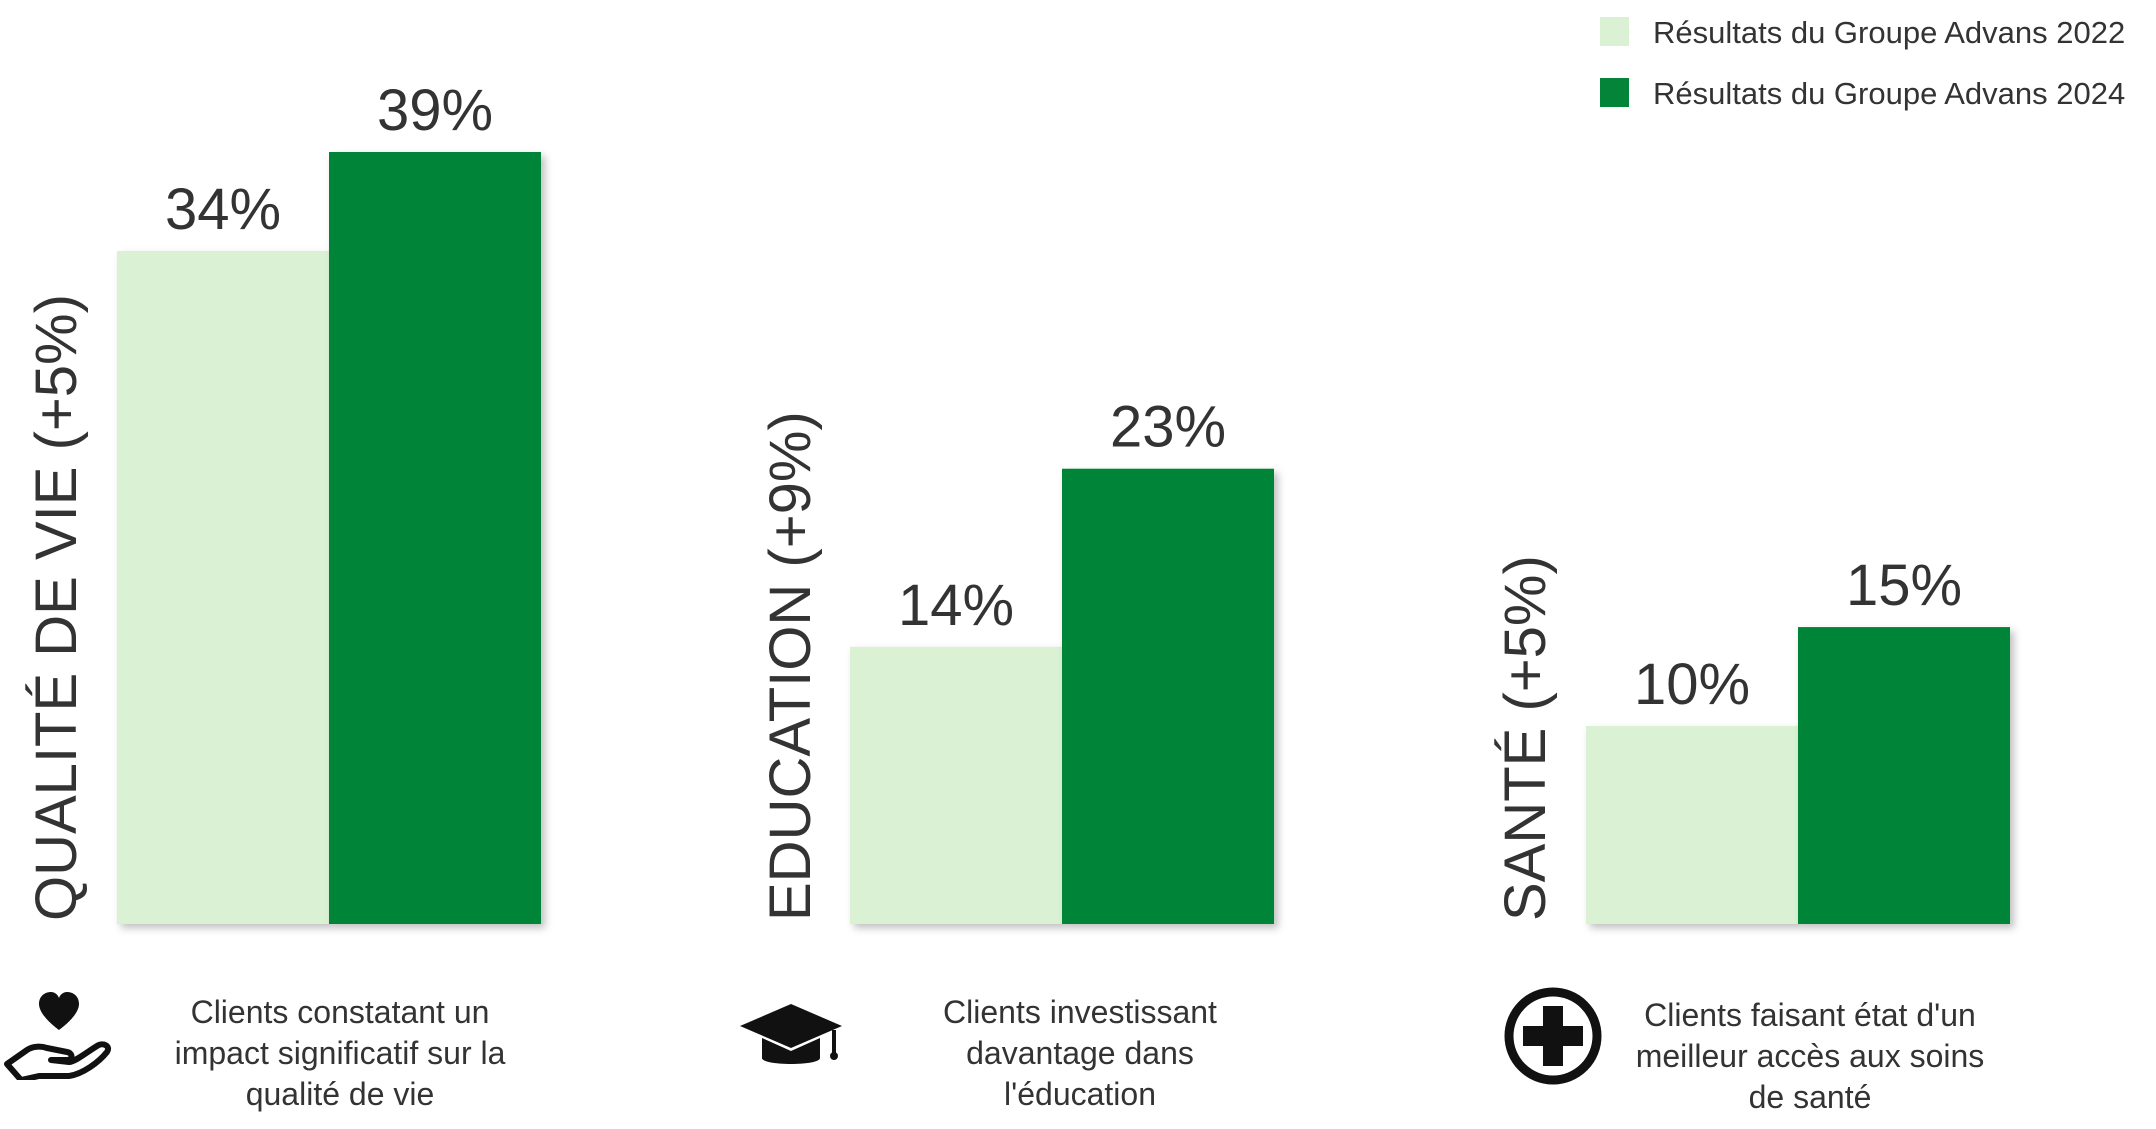 This screenshot has width=2156, height=1129. What do you see at coordinates (1889, 32) in the screenshot?
I see `legend-label-2022: Résultats du Groupe Advans 2022` at bounding box center [1889, 32].